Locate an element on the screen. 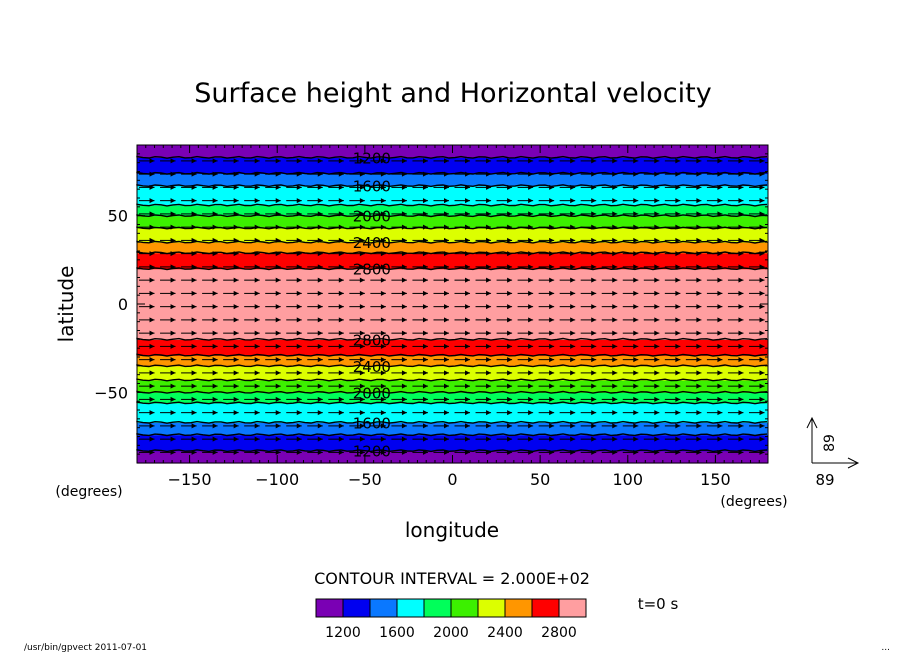 This screenshot has height=654, width=904. contour-line is located at coordinates (452, 205).